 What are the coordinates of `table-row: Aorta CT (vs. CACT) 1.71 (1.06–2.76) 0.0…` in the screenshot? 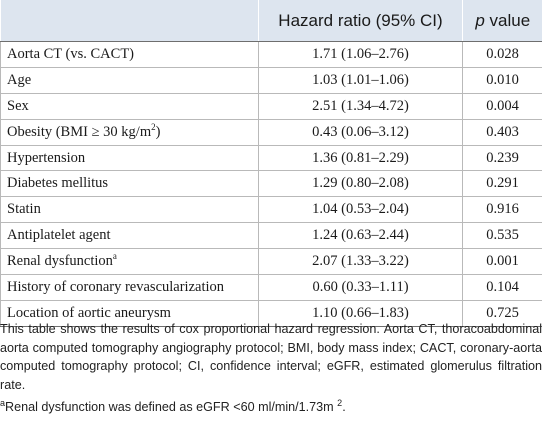 It's located at (271, 54).